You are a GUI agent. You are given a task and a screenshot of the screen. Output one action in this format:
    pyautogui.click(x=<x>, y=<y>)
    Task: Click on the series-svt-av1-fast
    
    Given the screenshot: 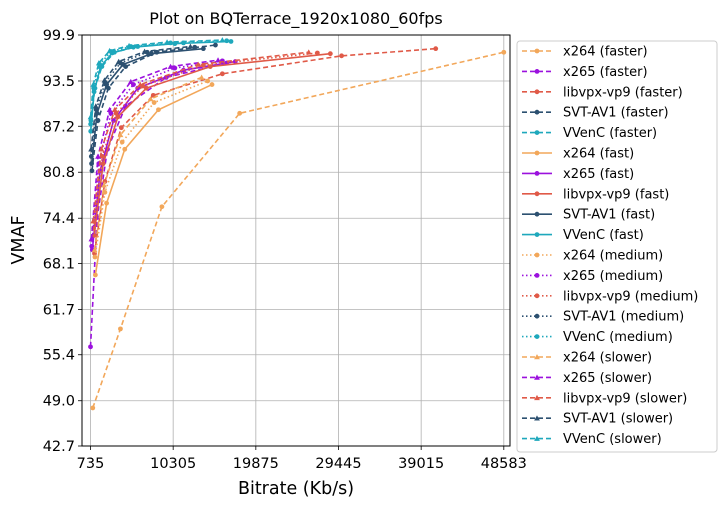 What is the action you would take?
    pyautogui.click(x=147, y=106)
    